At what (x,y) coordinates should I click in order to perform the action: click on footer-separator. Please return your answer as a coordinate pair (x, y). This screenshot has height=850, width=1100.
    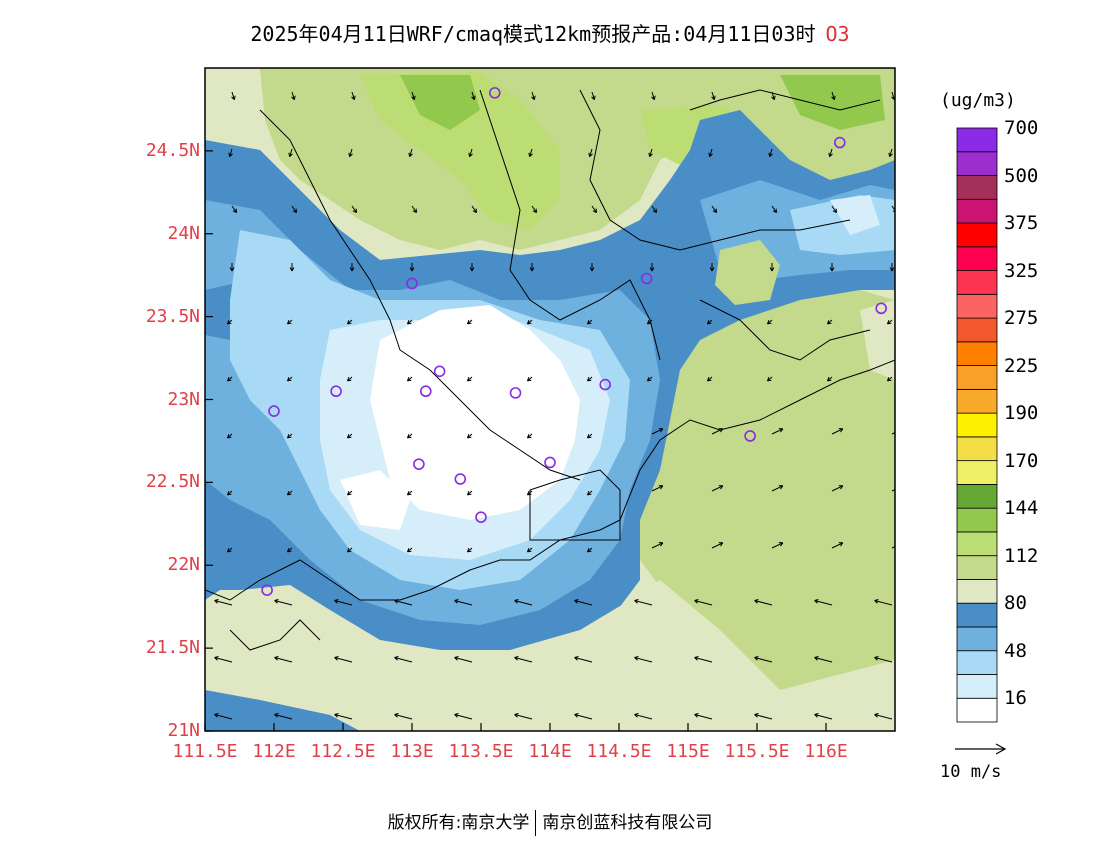
    Looking at the image, I should click on (536, 823).